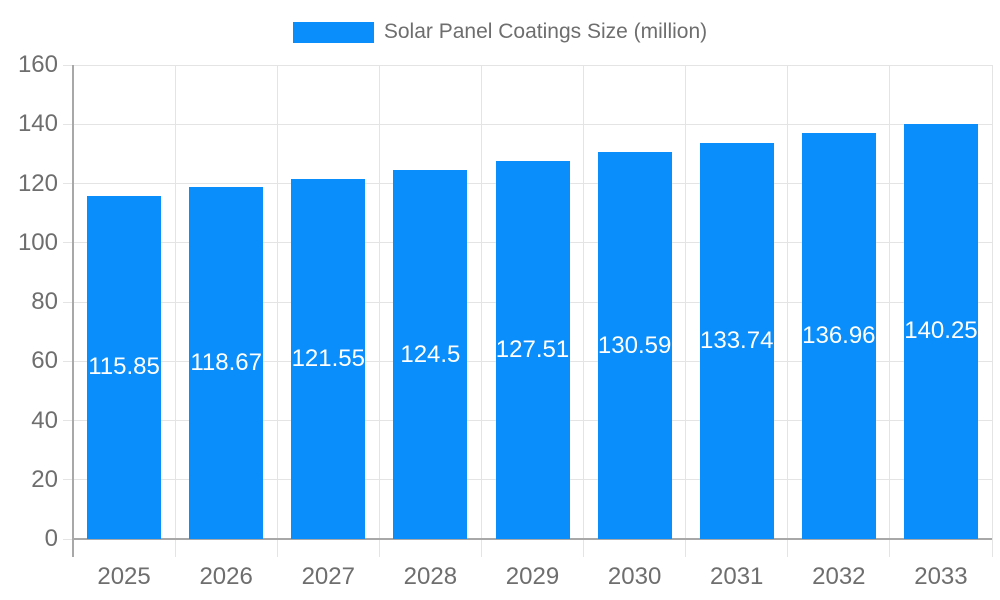 The height and width of the screenshot is (600, 1000). What do you see at coordinates (37, 242) in the screenshot?
I see `y-axis-tick-label: 100` at bounding box center [37, 242].